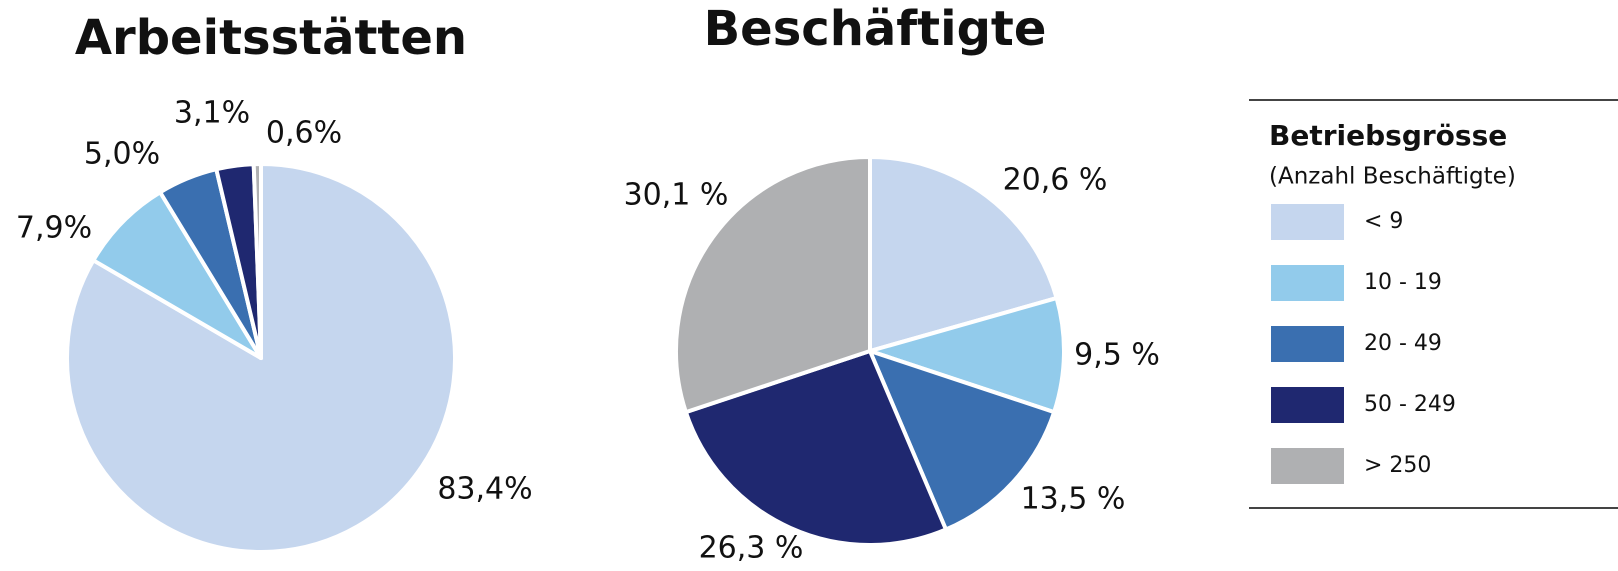 Image resolution: width=1618 pixels, height=571 pixels. Describe the element at coordinates (1410, 404) in the screenshot. I see `legend-label: 50 - 249` at that location.